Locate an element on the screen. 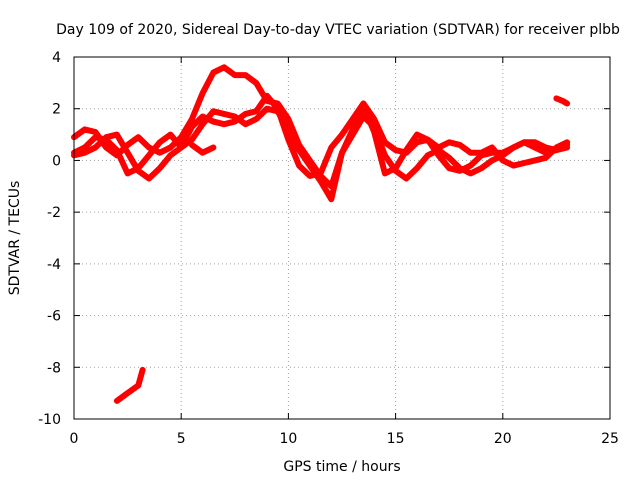 This screenshot has height=480, width=640. x-tick-label: 20 is located at coordinates (503, 439).